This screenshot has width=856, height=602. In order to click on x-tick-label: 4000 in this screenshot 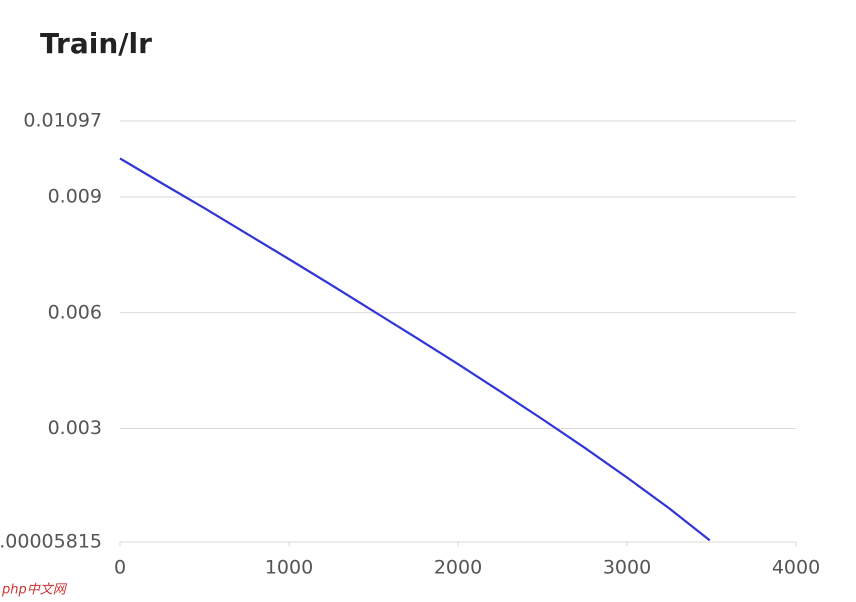, I will do `click(796, 568)`.